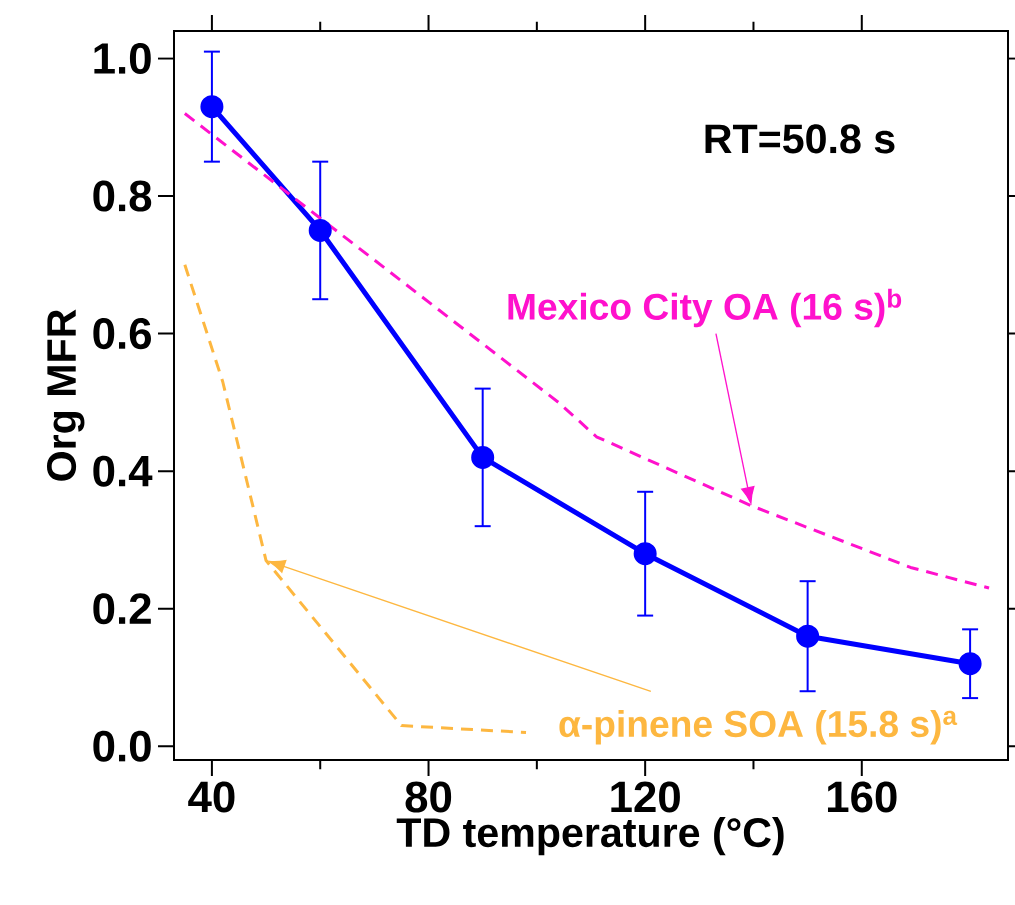 This screenshot has width=1015, height=905. I want to click on x-tick-label: 80, so click(428, 797).